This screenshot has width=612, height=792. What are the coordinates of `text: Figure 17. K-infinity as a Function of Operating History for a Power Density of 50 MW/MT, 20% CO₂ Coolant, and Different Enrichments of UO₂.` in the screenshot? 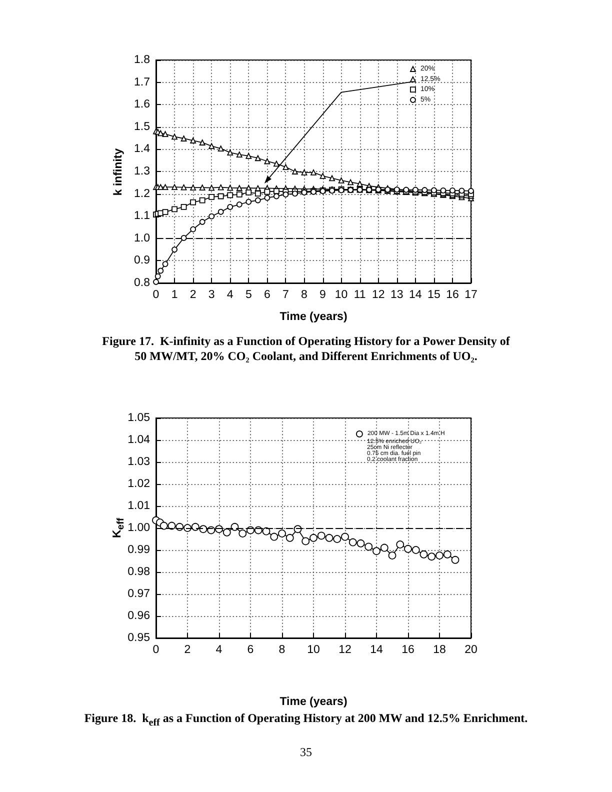 It's located at (306, 349).